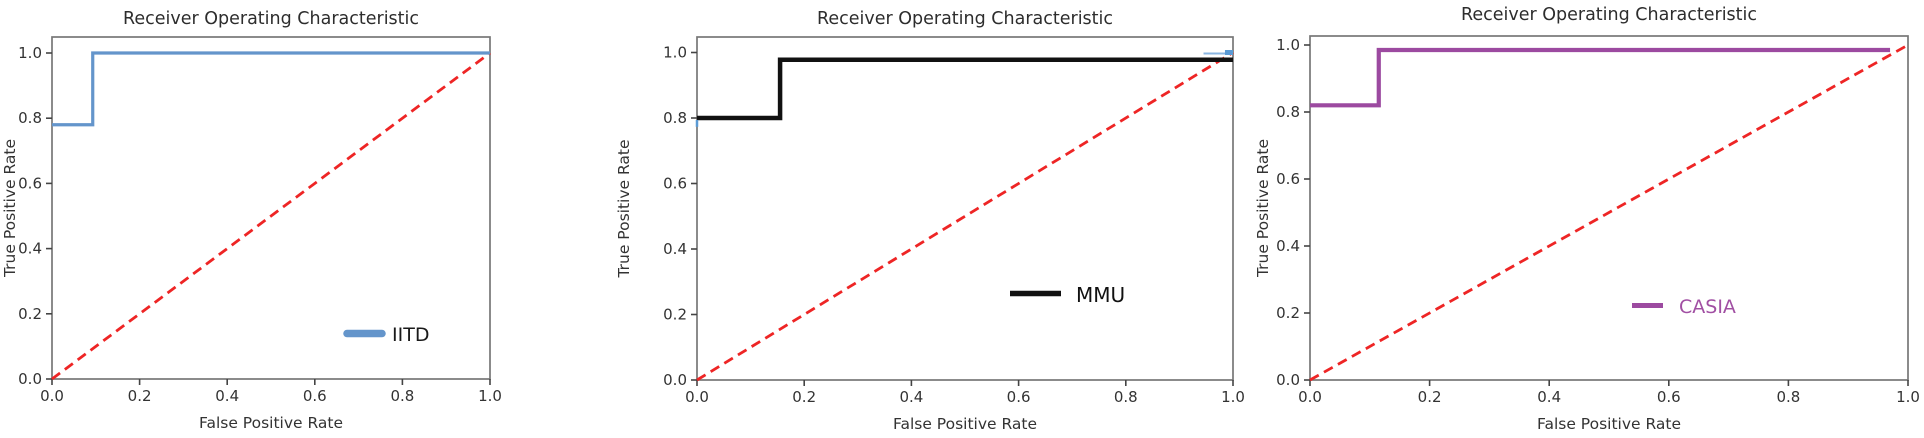 The width and height of the screenshot is (1924, 438). I want to click on legend-label: MMU, so click(1100, 295).